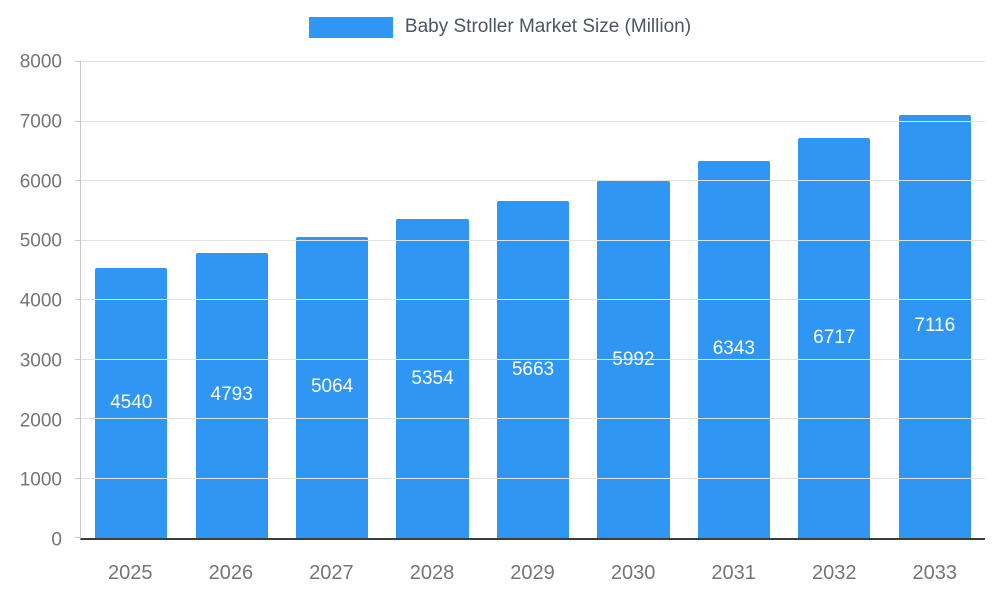 This screenshot has width=1000, height=600. I want to click on bar: 4793, so click(231, 395).